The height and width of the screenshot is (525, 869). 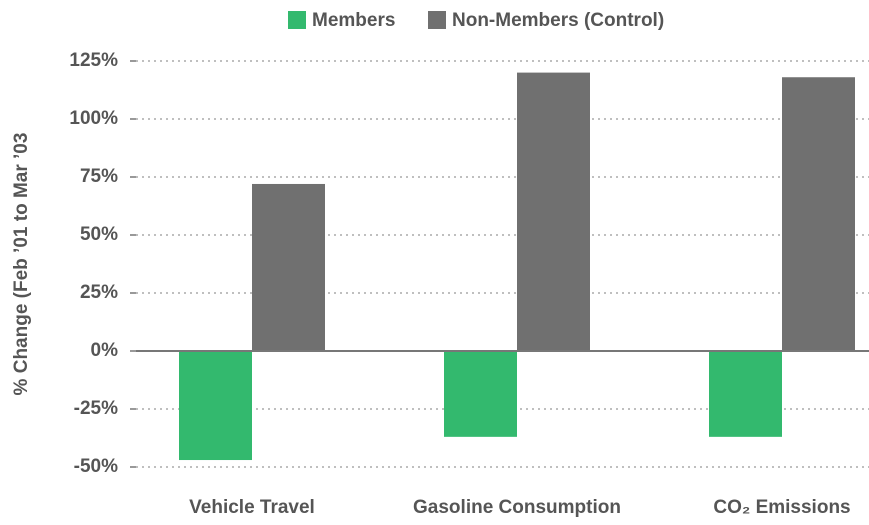 I want to click on y-tick-label: -25%, so click(x=96, y=408).